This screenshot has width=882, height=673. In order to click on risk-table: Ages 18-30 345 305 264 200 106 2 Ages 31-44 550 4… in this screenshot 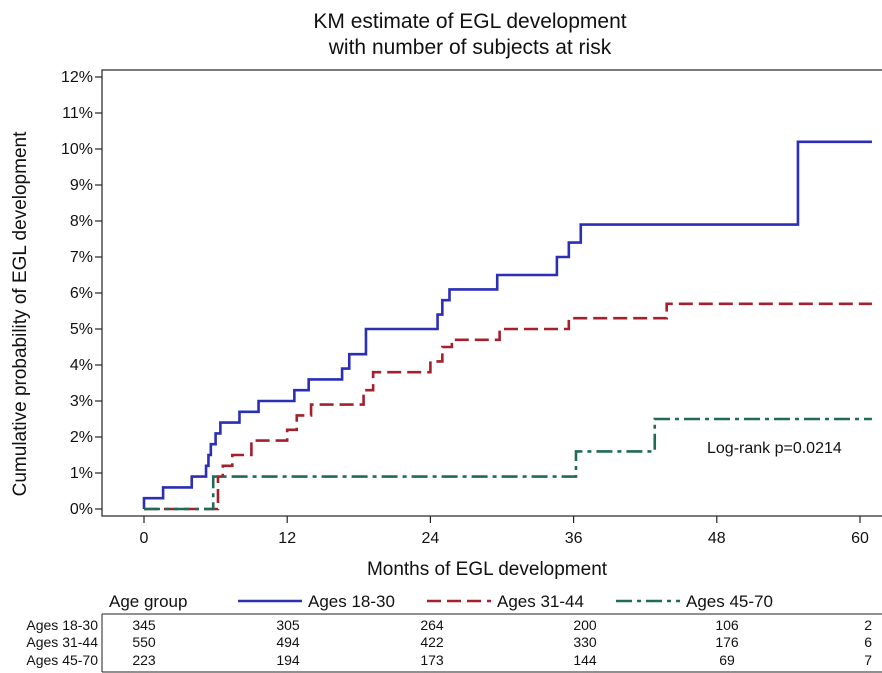, I will do `click(454, 643)`.